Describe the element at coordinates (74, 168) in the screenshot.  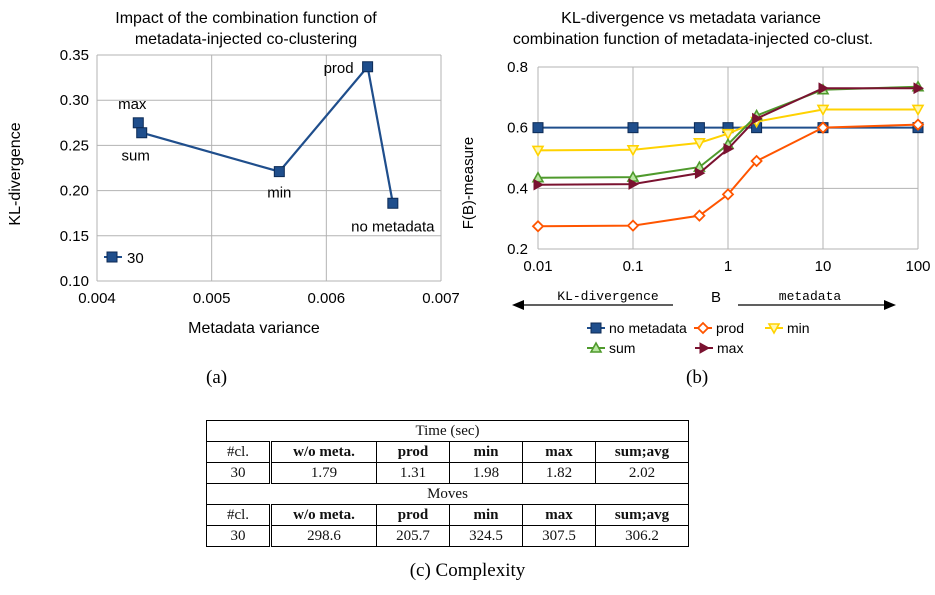
I see `chart-a-y-ticks: 0.10 0.15 0.20 0.25 0.30 0.35` at that location.